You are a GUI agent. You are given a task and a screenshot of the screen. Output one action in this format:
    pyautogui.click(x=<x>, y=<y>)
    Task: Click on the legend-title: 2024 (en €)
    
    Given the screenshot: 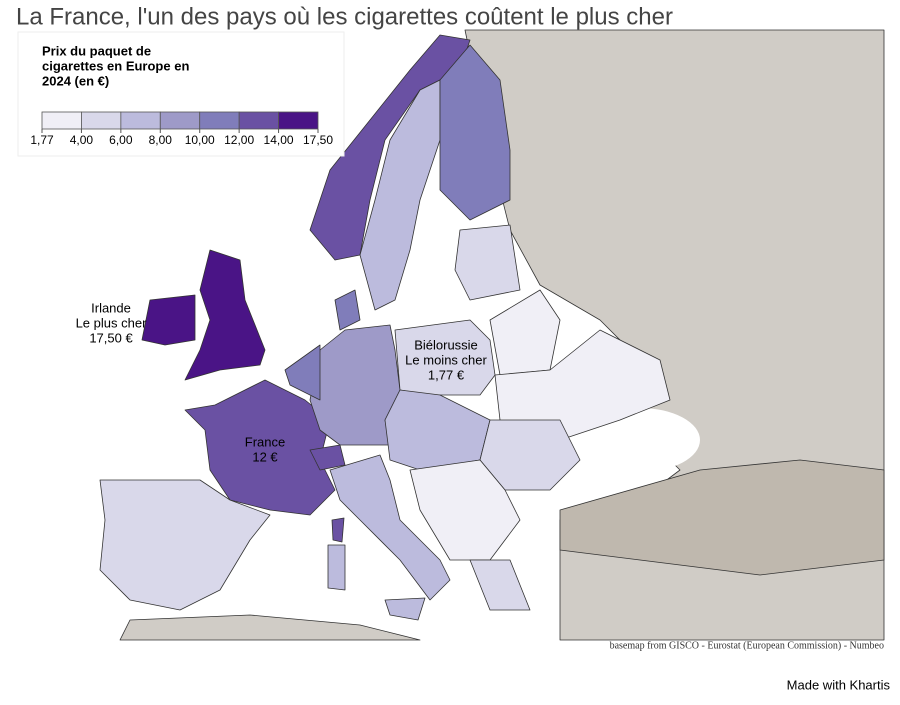 What is the action you would take?
    pyautogui.click(x=75, y=80)
    